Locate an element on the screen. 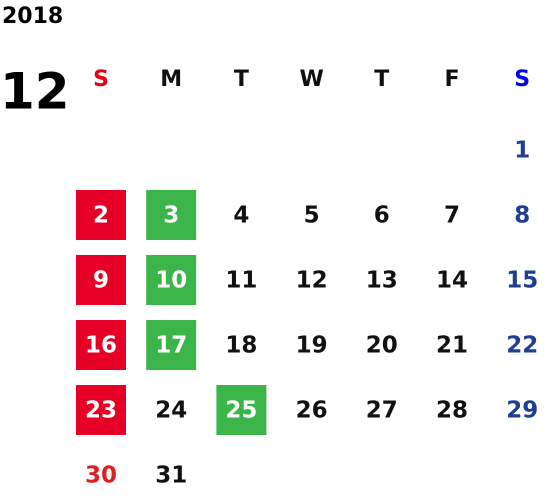 The width and height of the screenshot is (548, 503). day-number: 1 is located at coordinates (522, 151).